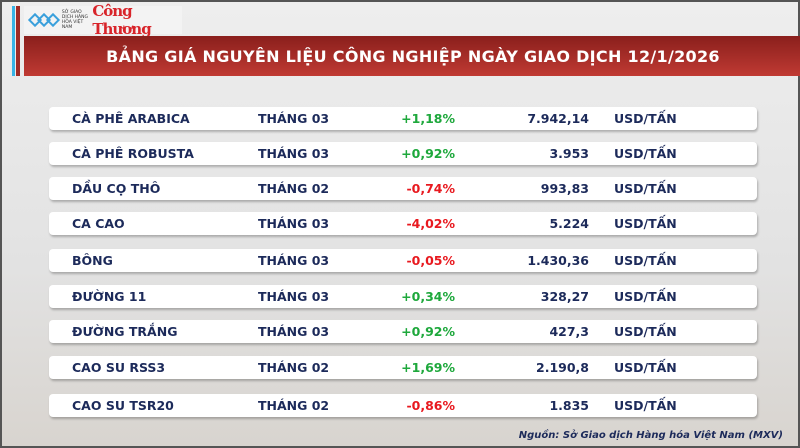  I want to click on table-row: ĐƯỜNG 11 THÁNG 03 +0,34% 328,27 USD/TẤN, so click(403, 296).